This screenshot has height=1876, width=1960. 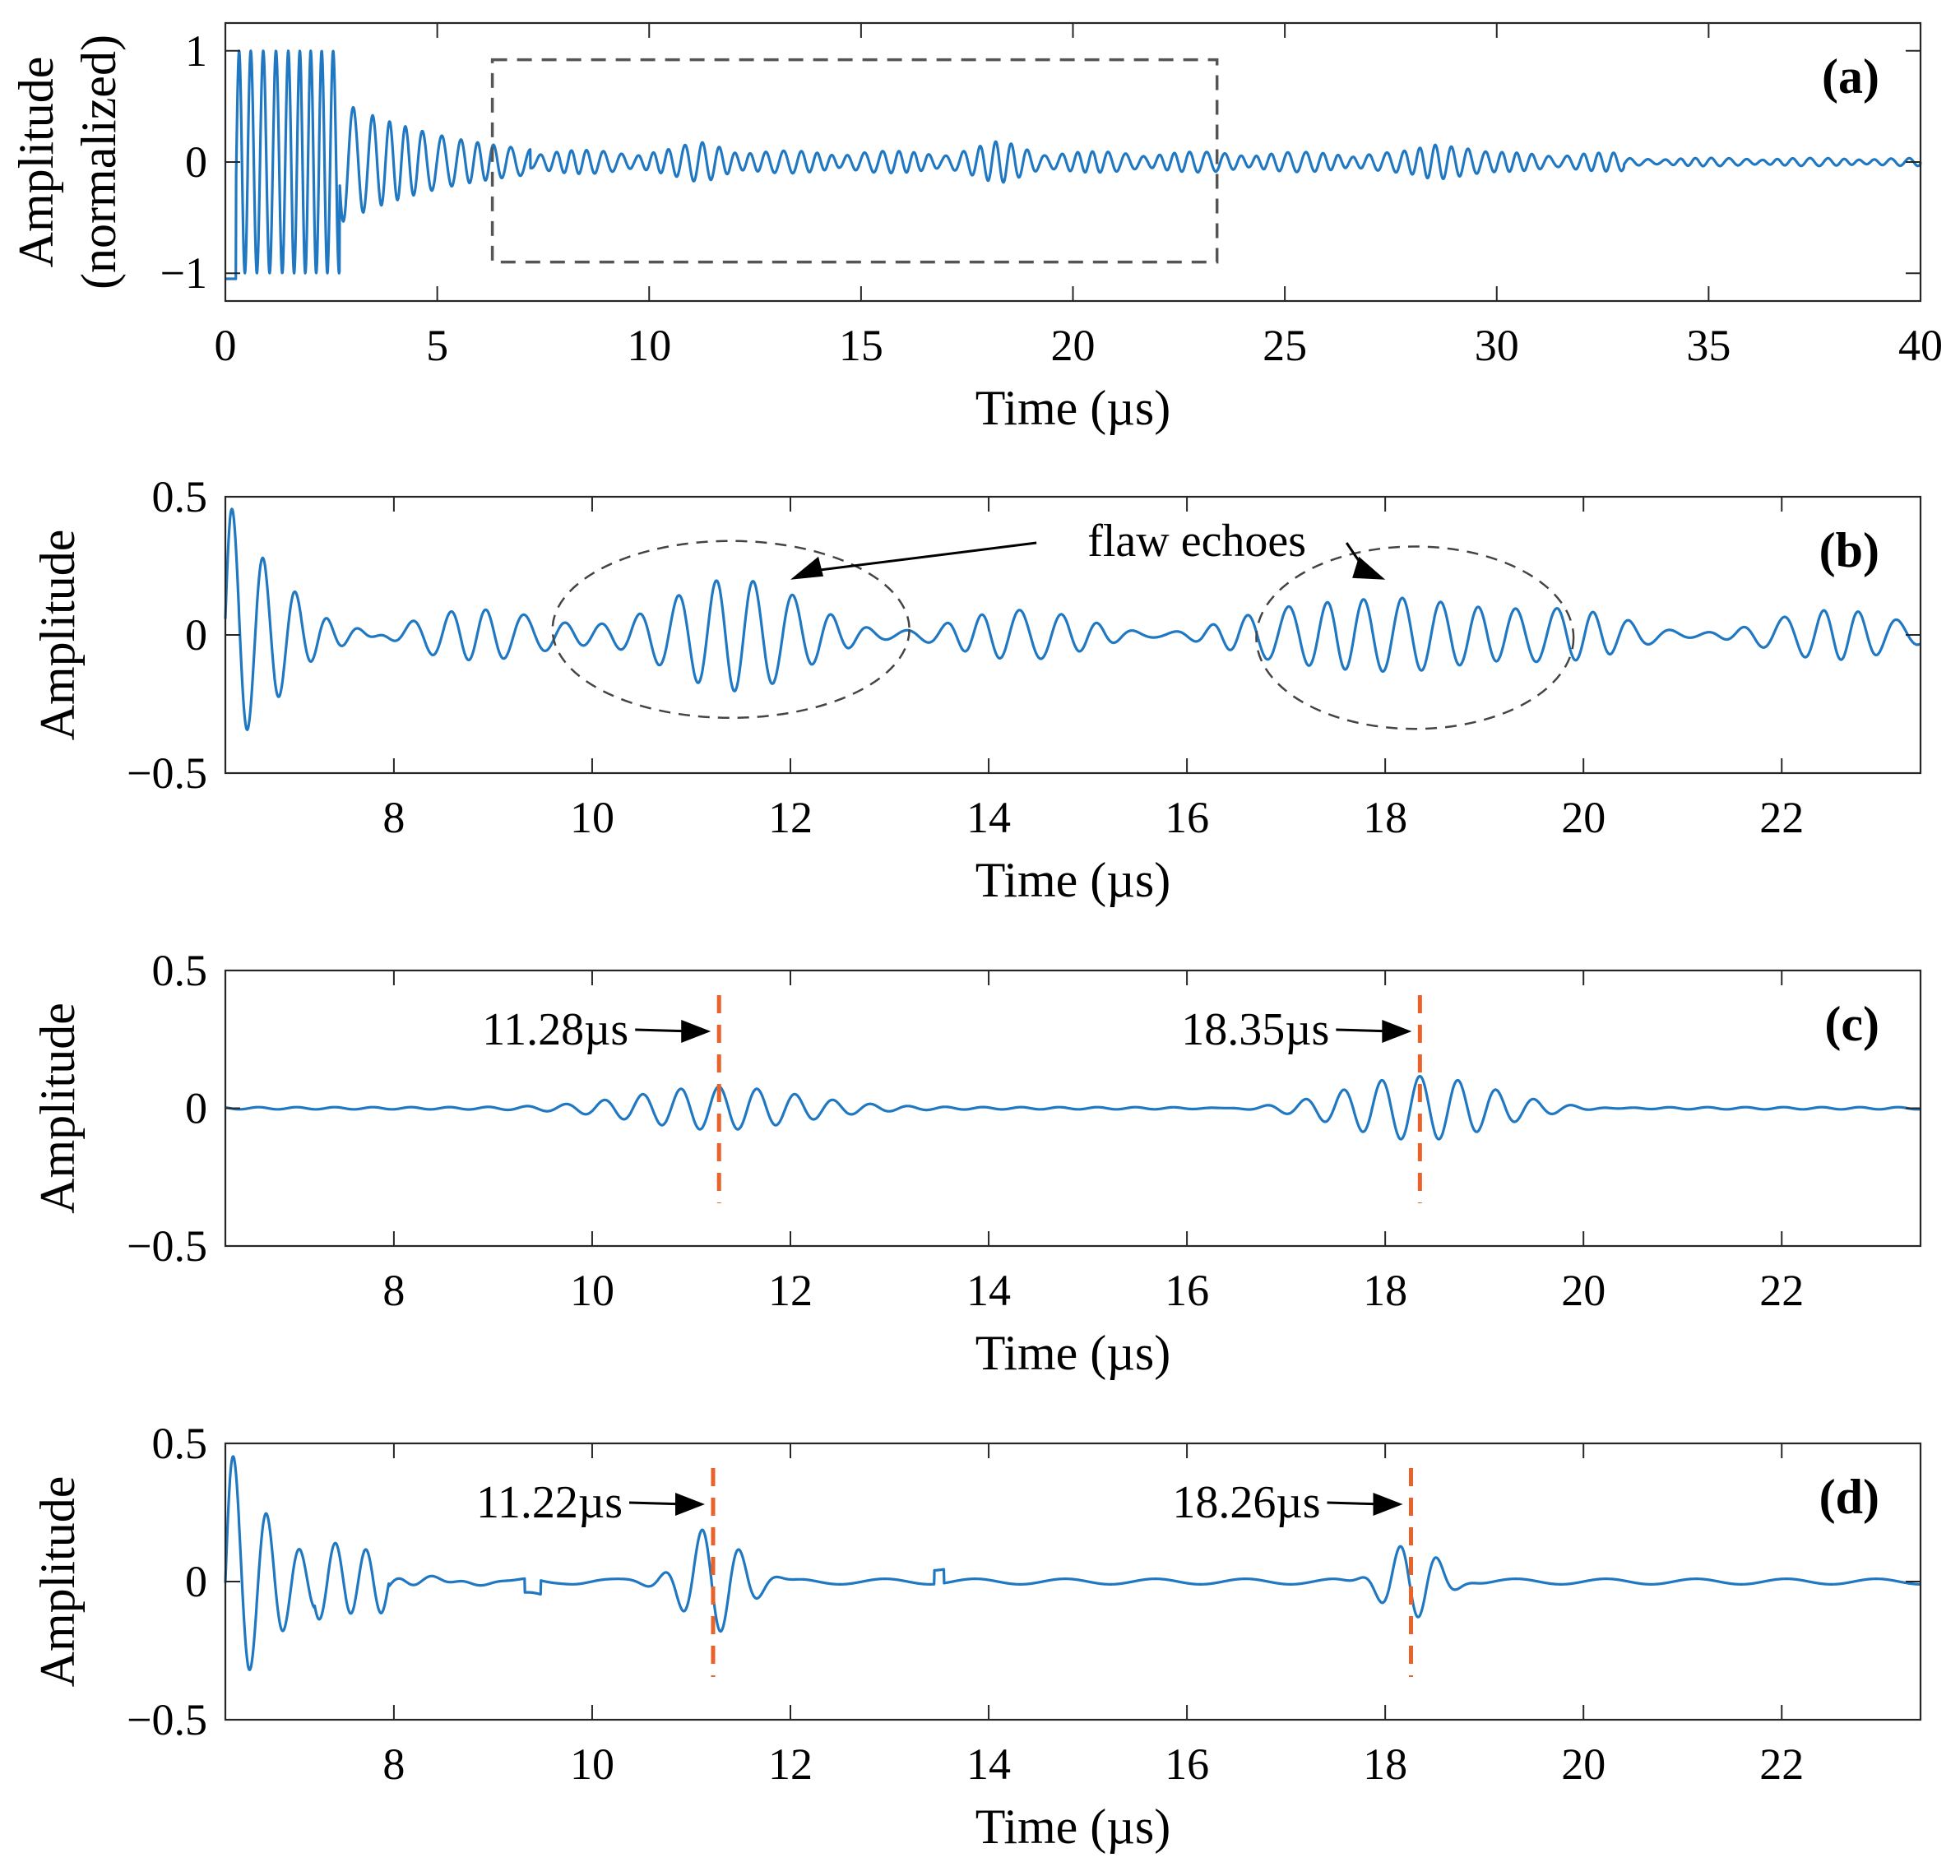 I want to click on flaw-echoes-label: flaw echoes, so click(x=1196, y=541).